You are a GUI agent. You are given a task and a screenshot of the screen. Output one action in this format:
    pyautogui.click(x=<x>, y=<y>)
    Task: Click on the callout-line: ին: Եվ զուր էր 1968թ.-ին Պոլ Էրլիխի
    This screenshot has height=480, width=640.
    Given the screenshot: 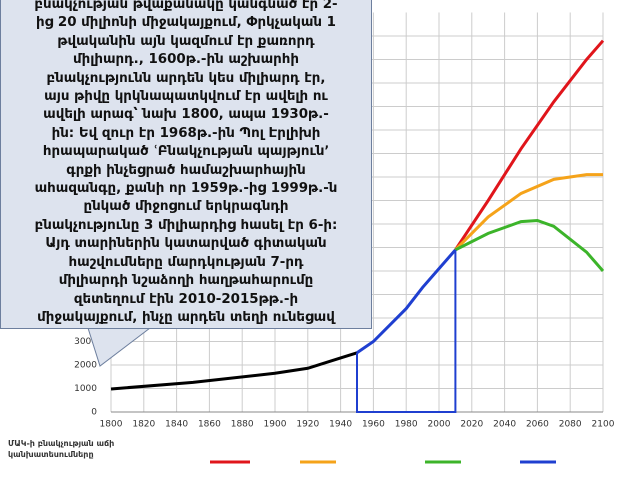 What is the action you would take?
    pyautogui.click(x=186, y=133)
    